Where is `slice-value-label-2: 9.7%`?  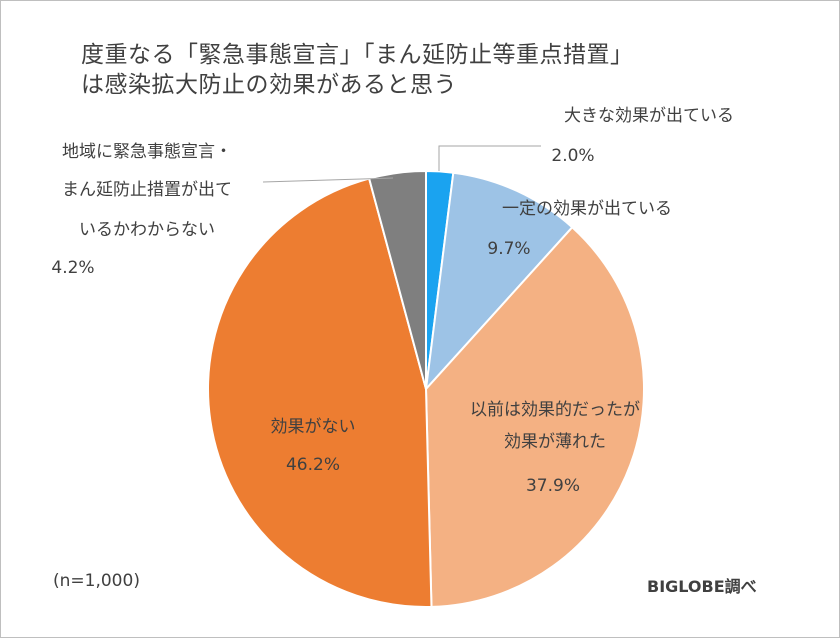 slice-value-label-2: 9.7% is located at coordinates (508, 249).